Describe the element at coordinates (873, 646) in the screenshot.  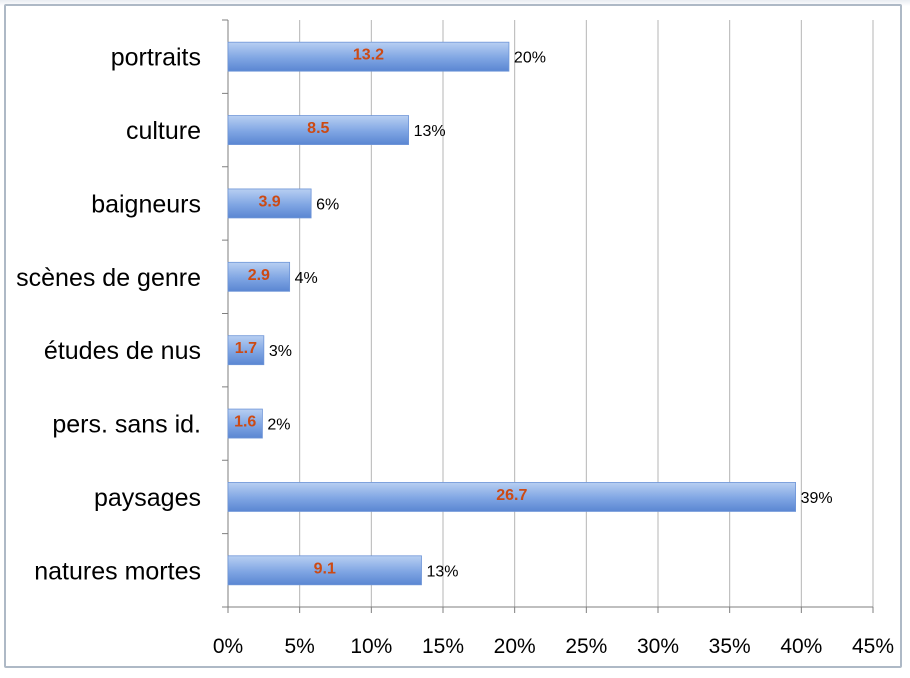
I see `x-tick-label: 45%` at that location.